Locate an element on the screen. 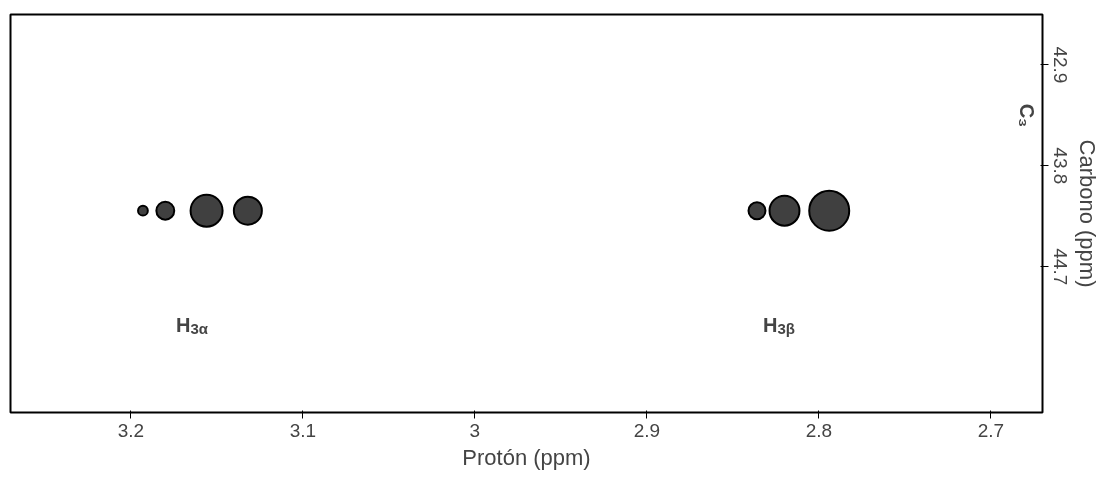  y-tick-label: 43.8 is located at coordinates (1060, 166).